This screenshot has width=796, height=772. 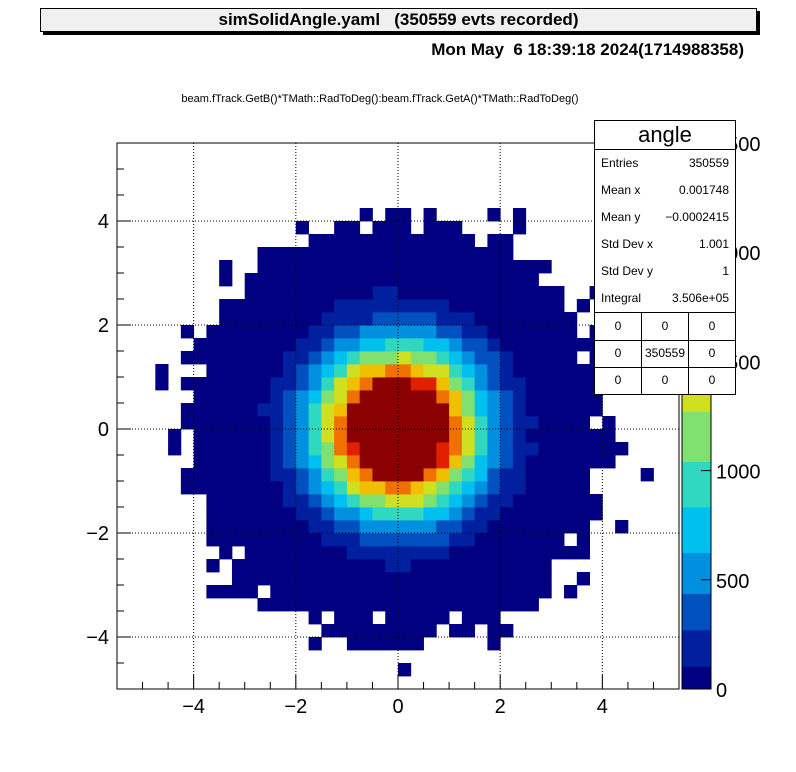 I want to click on y-tick-label: −4, so click(x=97, y=638).